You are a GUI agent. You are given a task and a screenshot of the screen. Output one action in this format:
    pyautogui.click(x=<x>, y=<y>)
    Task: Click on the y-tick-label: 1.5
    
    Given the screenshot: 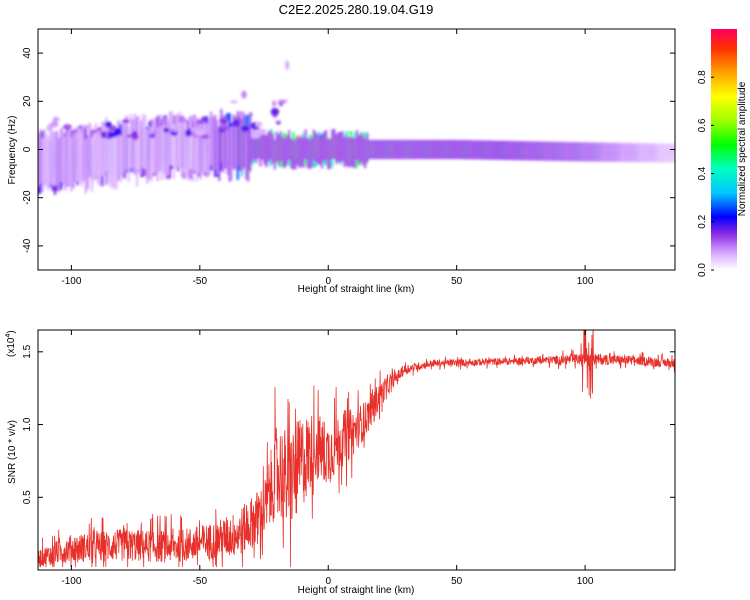 What is the action you would take?
    pyautogui.click(x=27, y=351)
    